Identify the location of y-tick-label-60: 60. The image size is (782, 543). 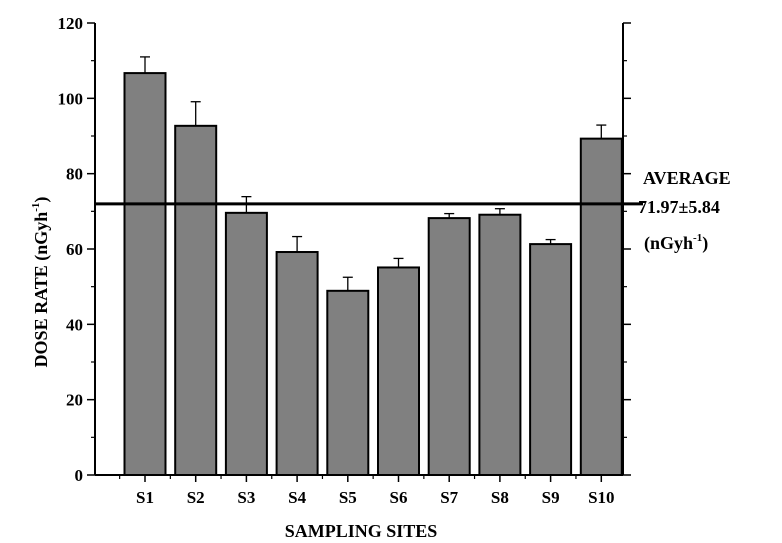
(74, 249).